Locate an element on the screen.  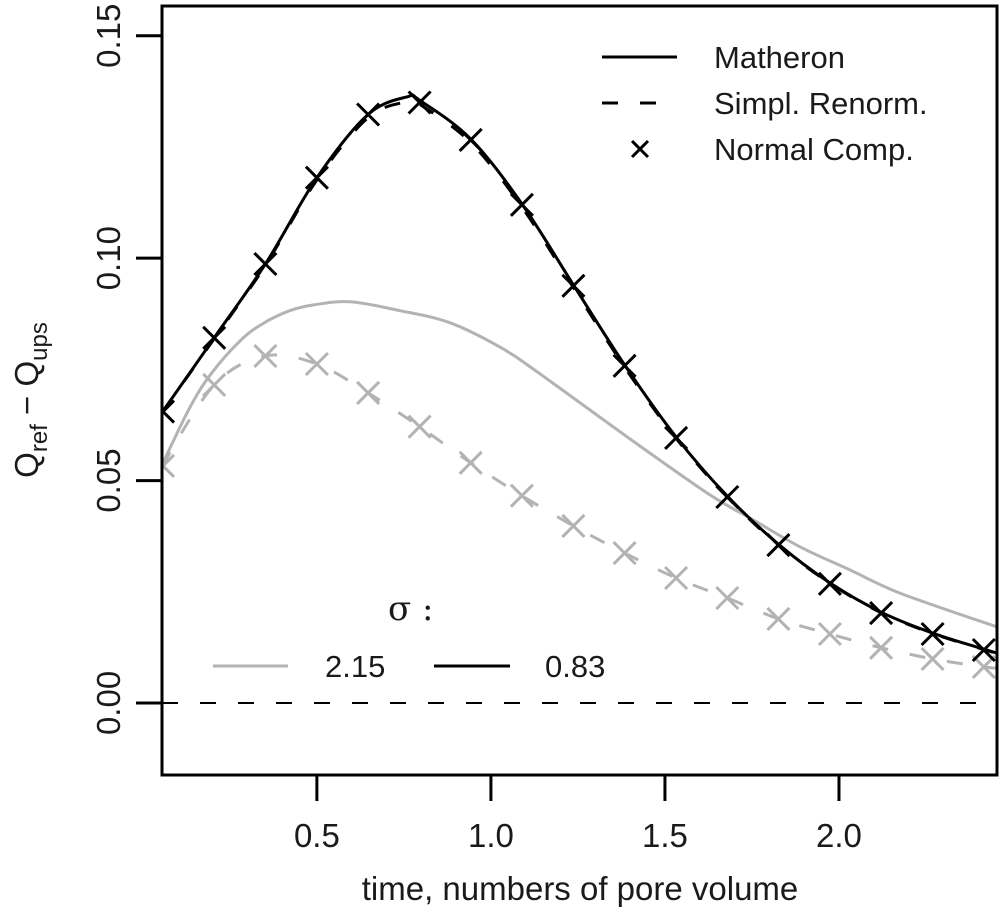
legend-label-normal-comp: Normal Comp. is located at coordinates (814, 149).